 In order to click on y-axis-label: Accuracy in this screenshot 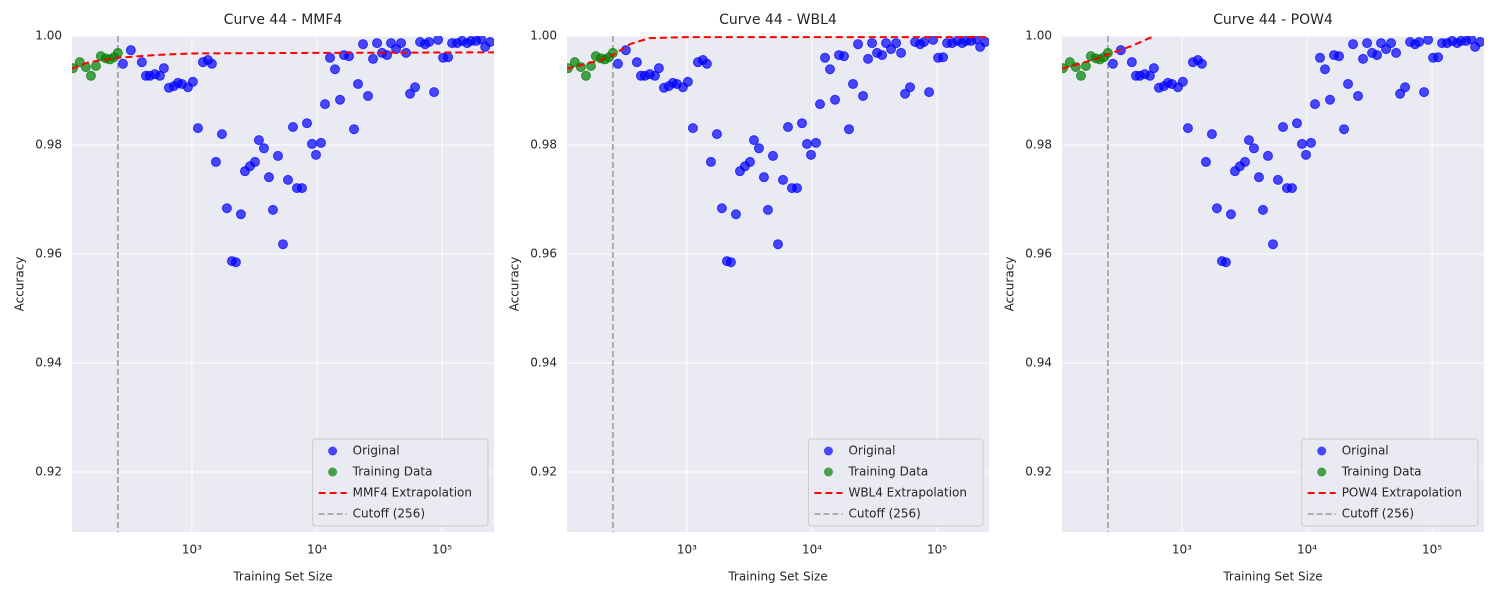, I will do `click(515, 284)`.